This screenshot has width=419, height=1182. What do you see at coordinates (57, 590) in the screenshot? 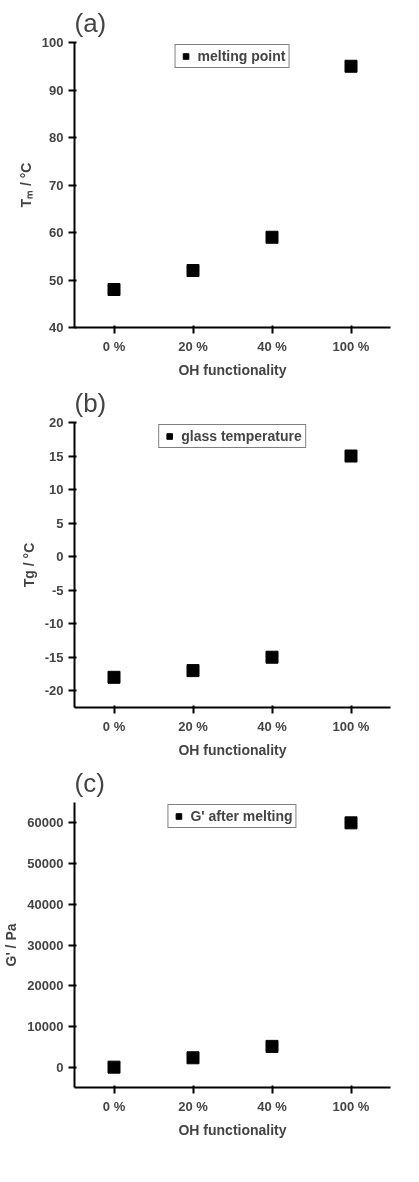
I see `y-tick-label: -5` at bounding box center [57, 590].